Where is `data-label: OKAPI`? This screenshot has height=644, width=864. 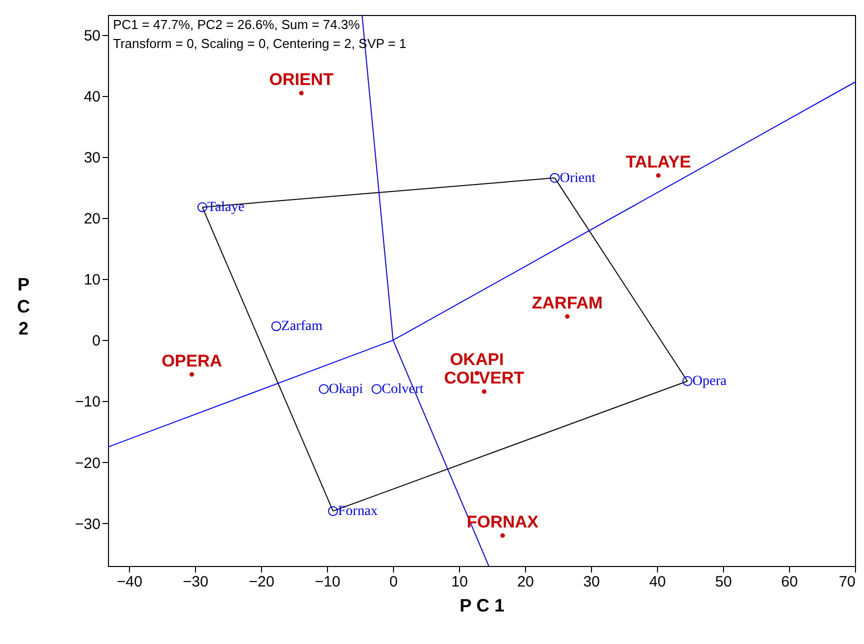 data-label: OKAPI is located at coordinates (477, 360).